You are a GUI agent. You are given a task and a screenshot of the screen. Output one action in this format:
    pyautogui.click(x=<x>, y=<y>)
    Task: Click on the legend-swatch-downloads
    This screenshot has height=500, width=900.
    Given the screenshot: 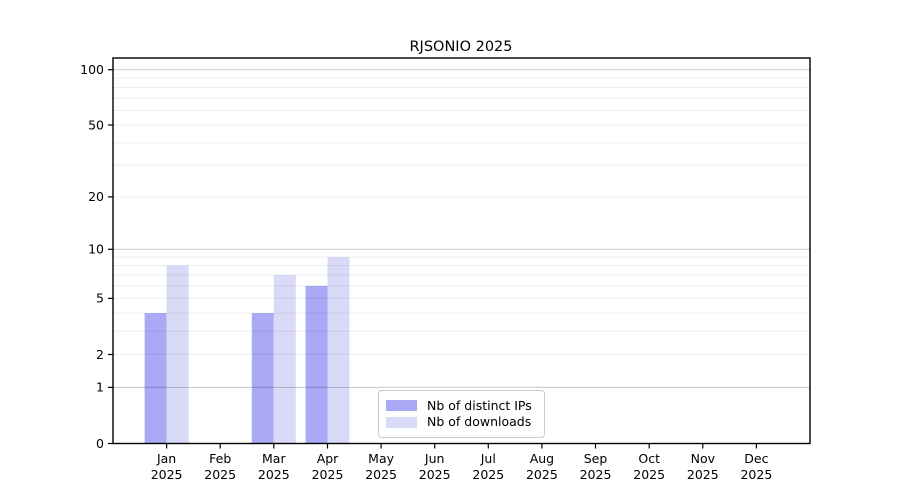 What is the action you would take?
    pyautogui.click(x=401, y=422)
    